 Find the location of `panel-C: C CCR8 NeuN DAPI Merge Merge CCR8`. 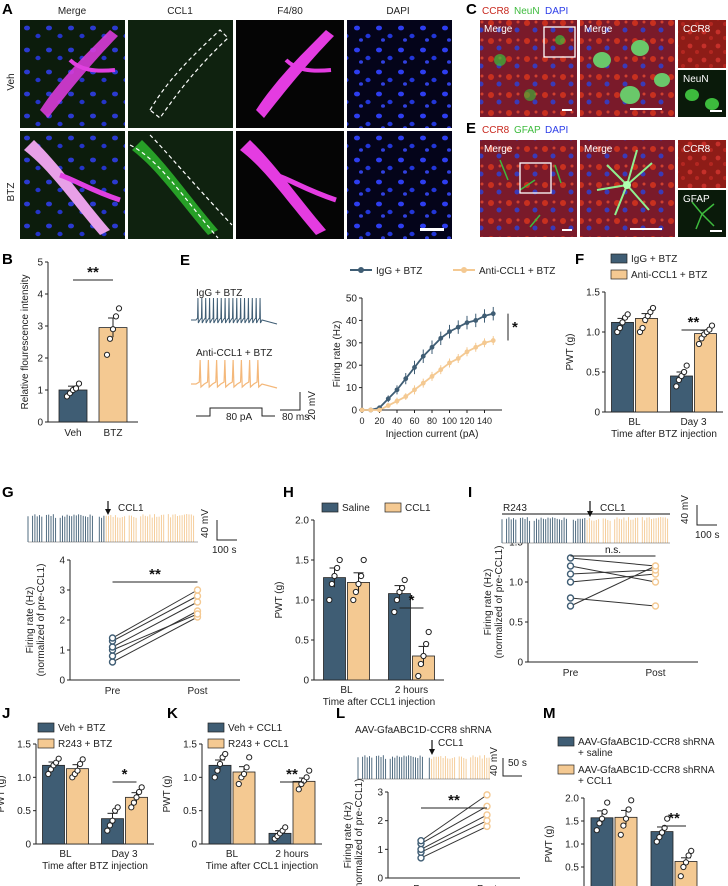

panel-C: C CCR8 NeuN DAPI Merge Merge CCR8 is located at coordinates (596, 59).